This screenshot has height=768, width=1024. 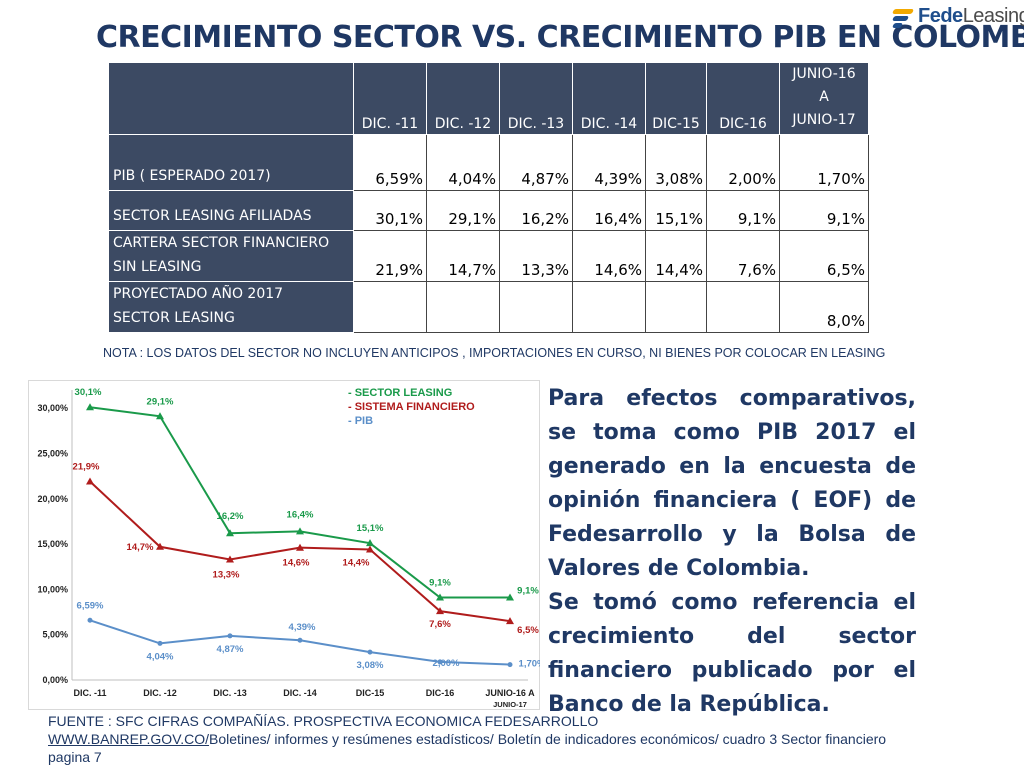 I want to click on data-label: 6,59%, so click(x=90, y=605).